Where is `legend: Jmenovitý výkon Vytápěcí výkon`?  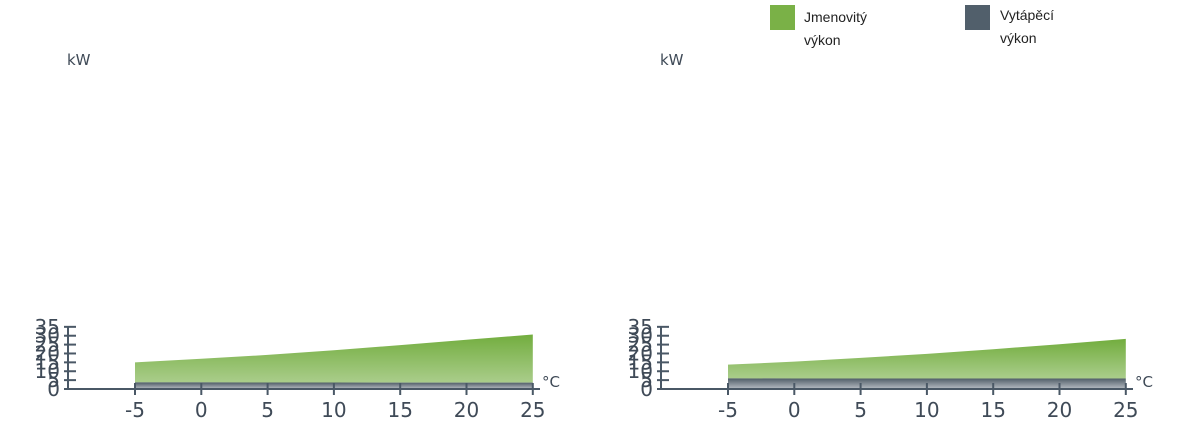
legend: Jmenovitý výkon Vytápěcí výkon is located at coordinates (912, 26).